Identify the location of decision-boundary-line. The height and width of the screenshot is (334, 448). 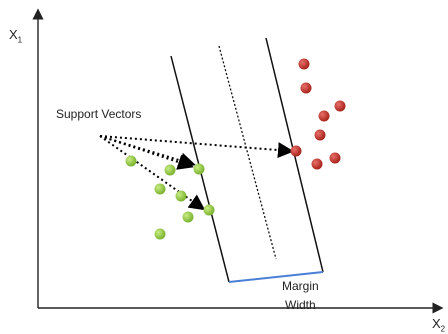
(247, 152).